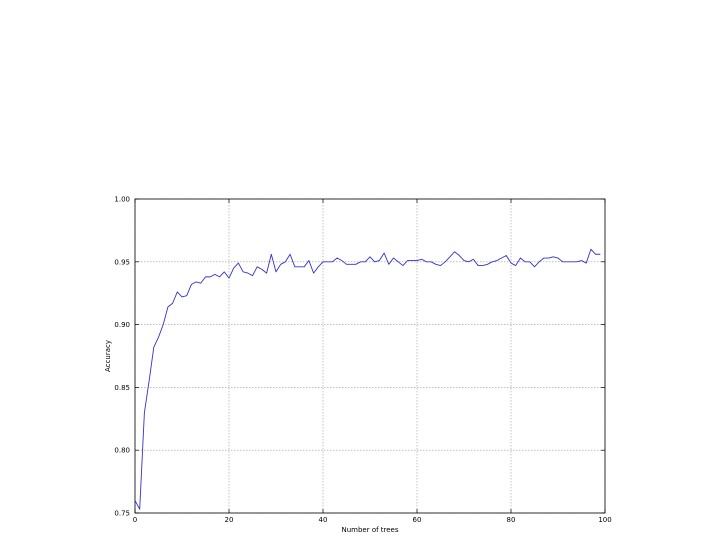 This screenshot has width=720, height=540. I want to click on y-axis-tick-labels: 0.75 0.80 0.85 0.90 0.95 1.00, so click(122, 357).